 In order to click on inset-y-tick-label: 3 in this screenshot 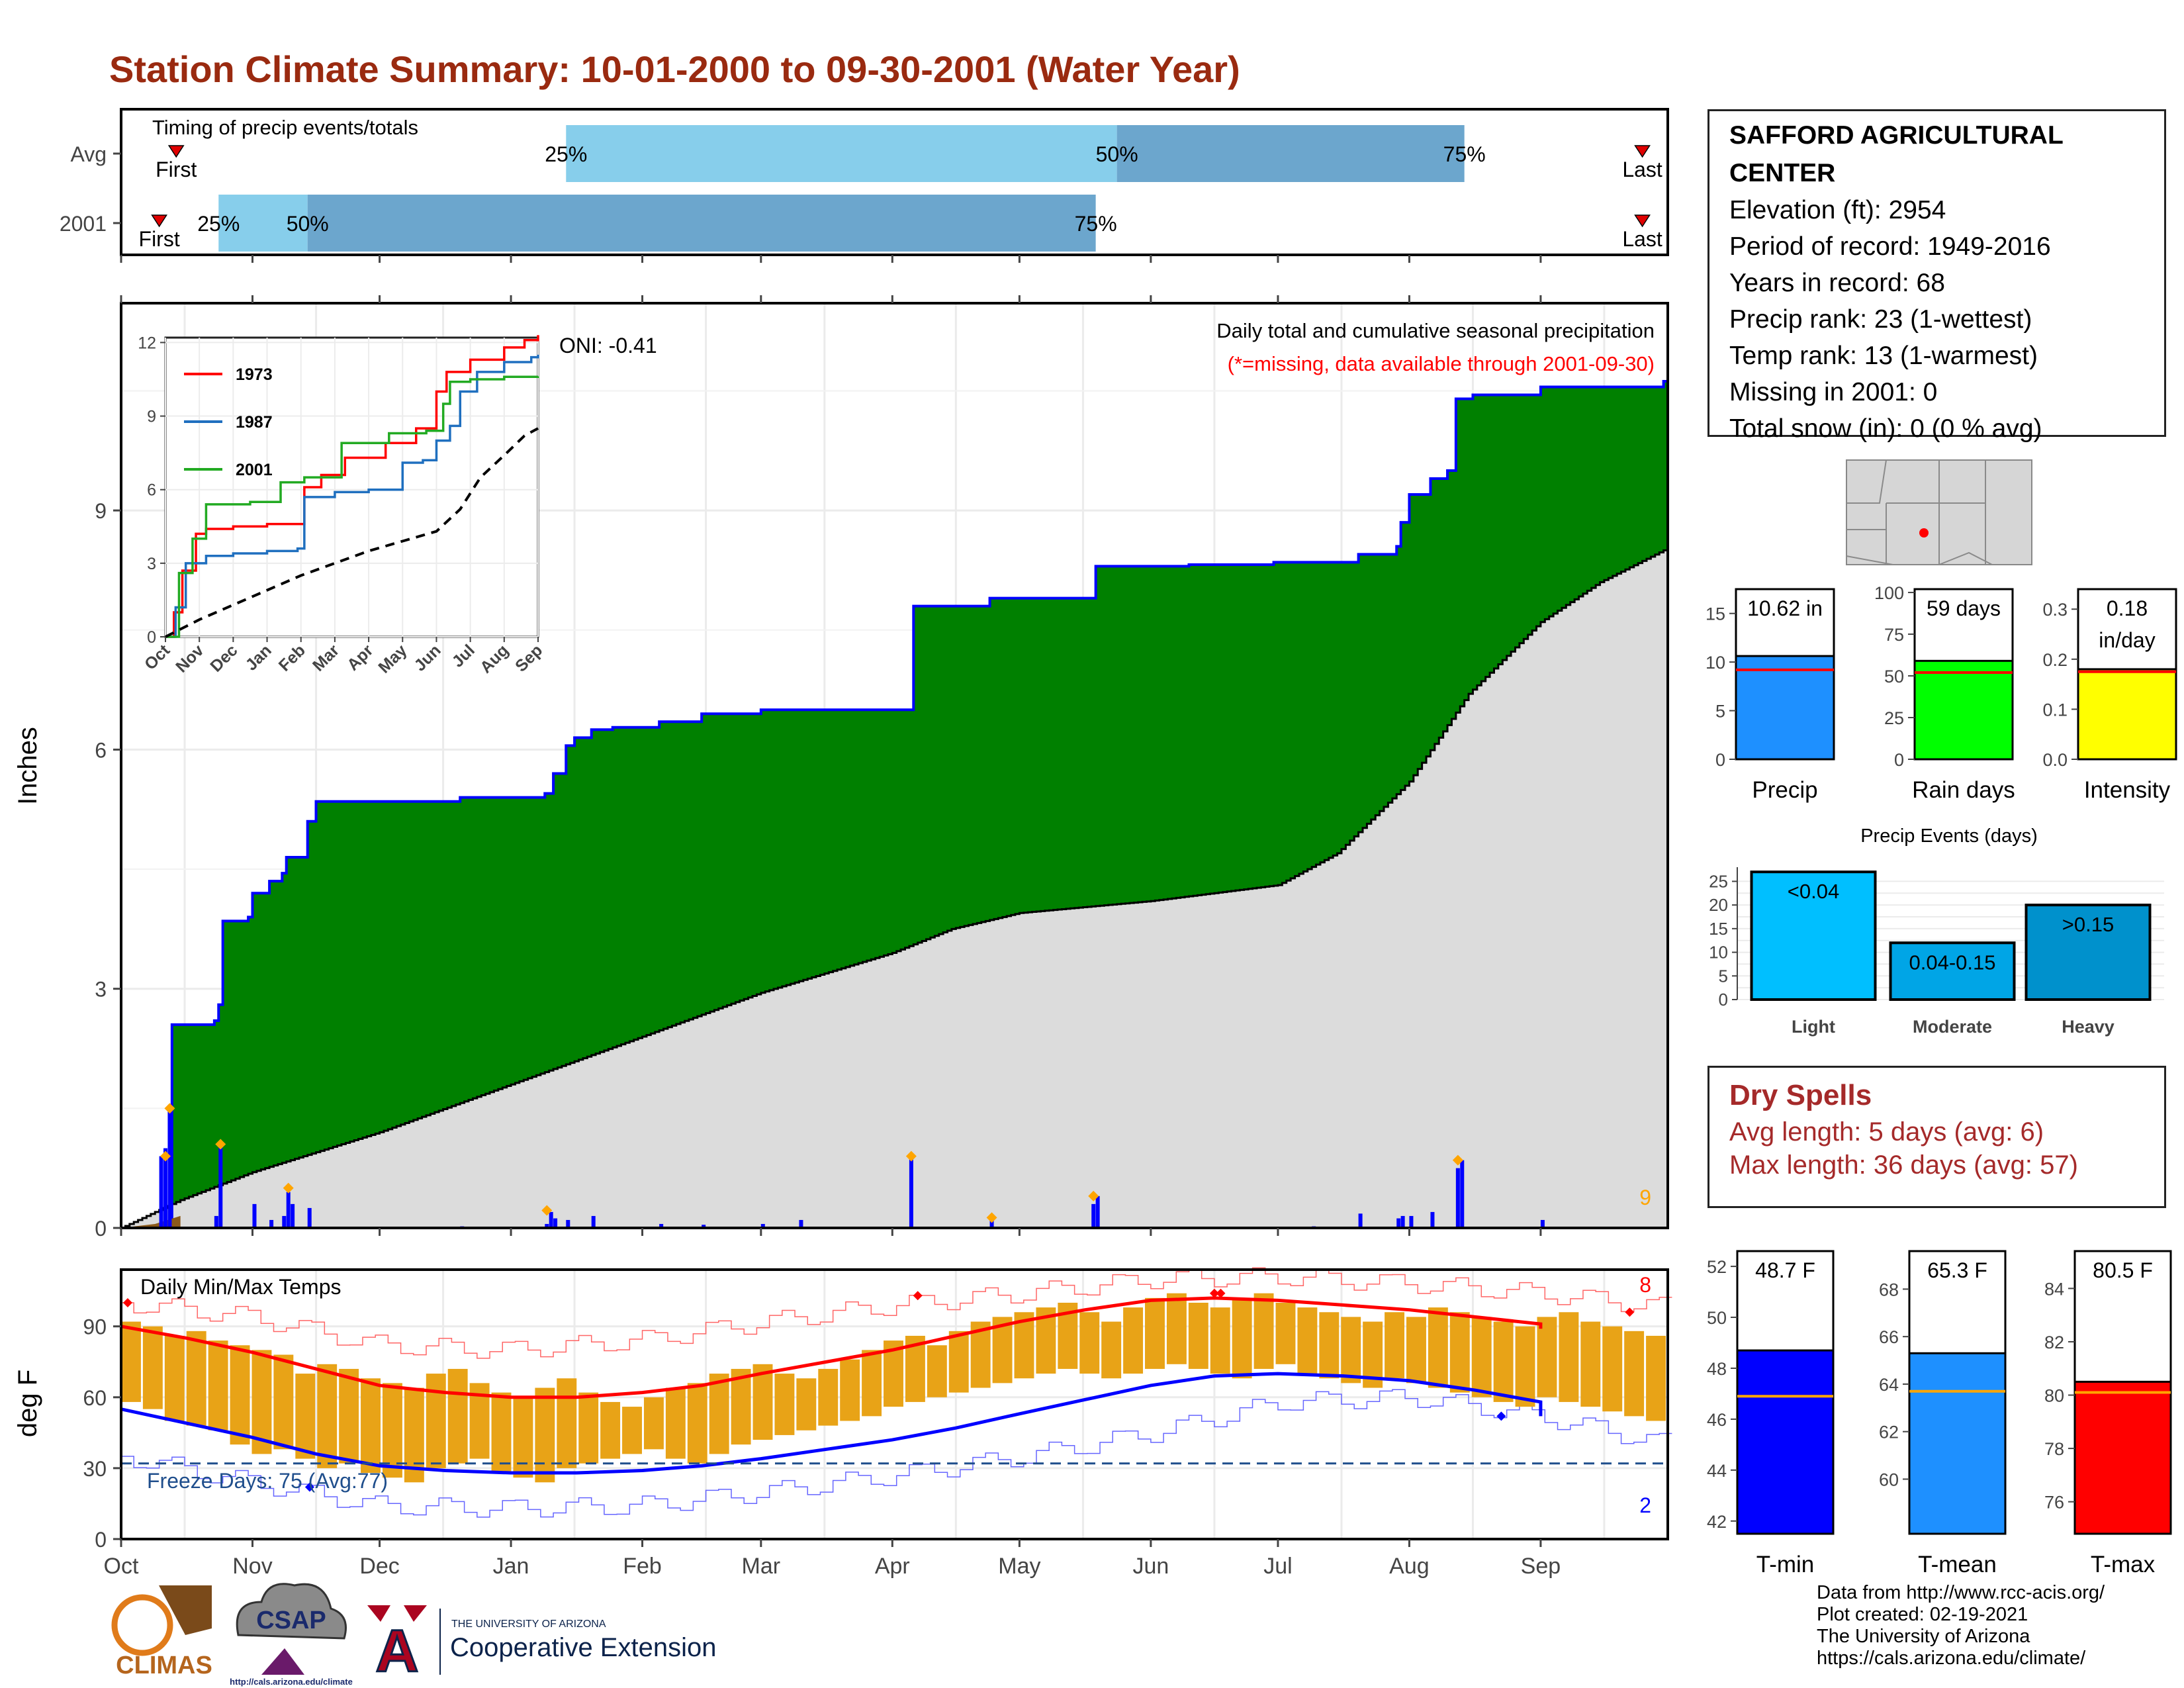, I will do `click(151, 564)`.